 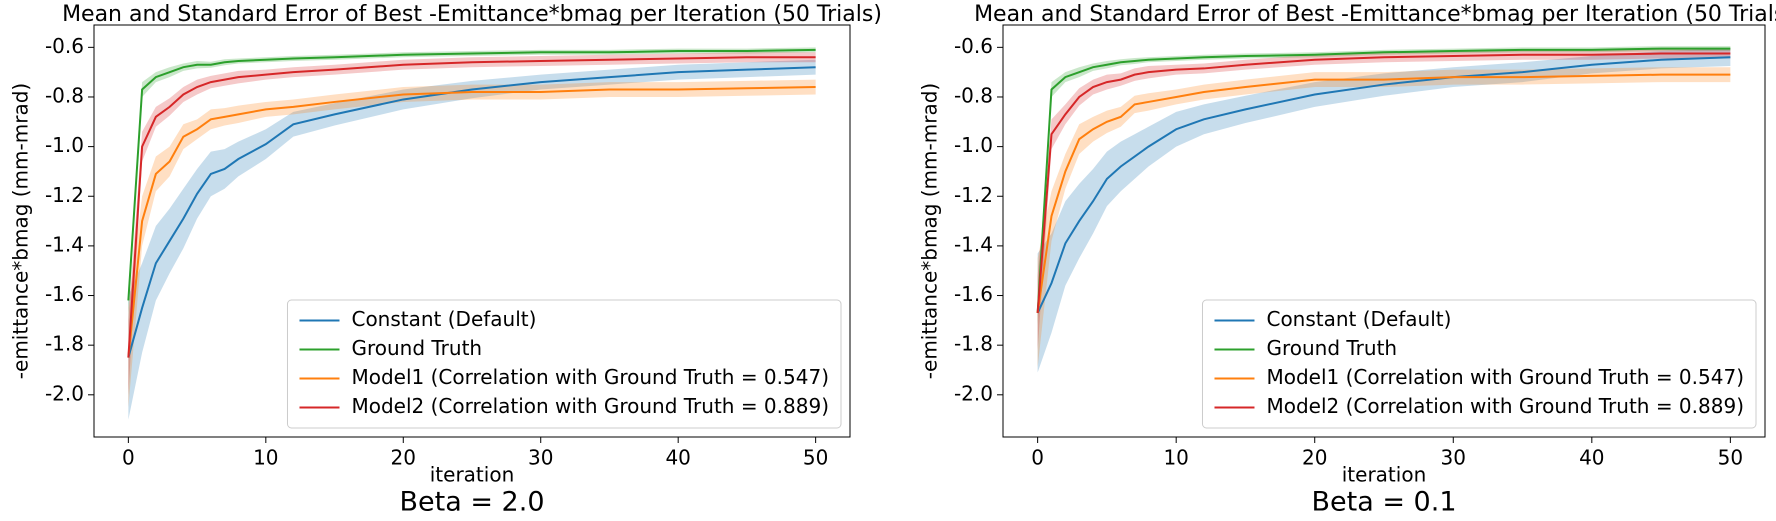 What do you see at coordinates (1384, 502) in the screenshot?
I see `caption: Beta = 0.1` at bounding box center [1384, 502].